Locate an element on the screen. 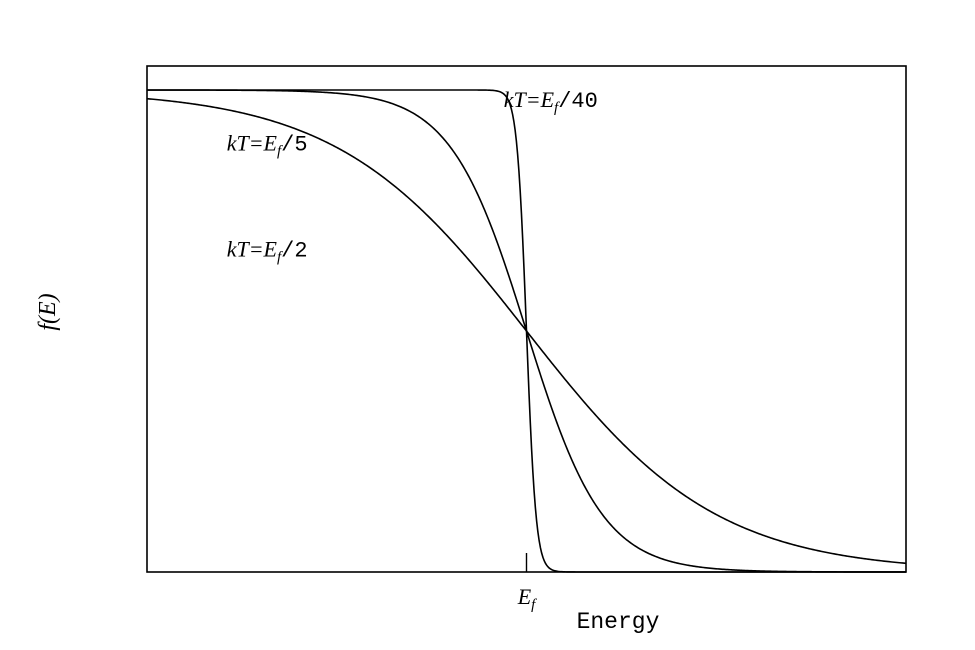  y-axis-label: f(E) is located at coordinates (48, 311).